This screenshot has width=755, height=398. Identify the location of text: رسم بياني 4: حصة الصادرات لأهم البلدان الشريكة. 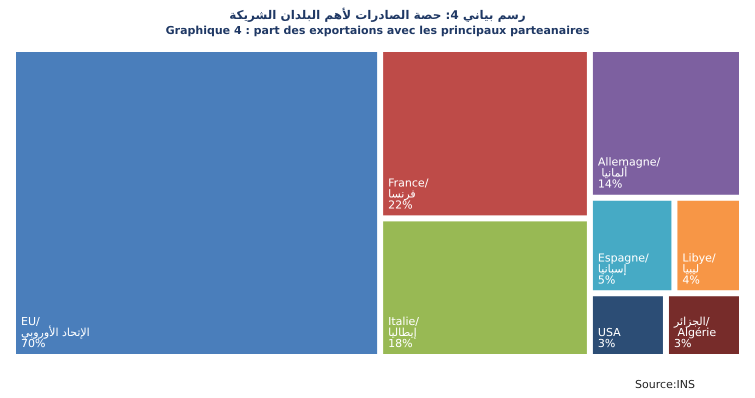
(377, 14).